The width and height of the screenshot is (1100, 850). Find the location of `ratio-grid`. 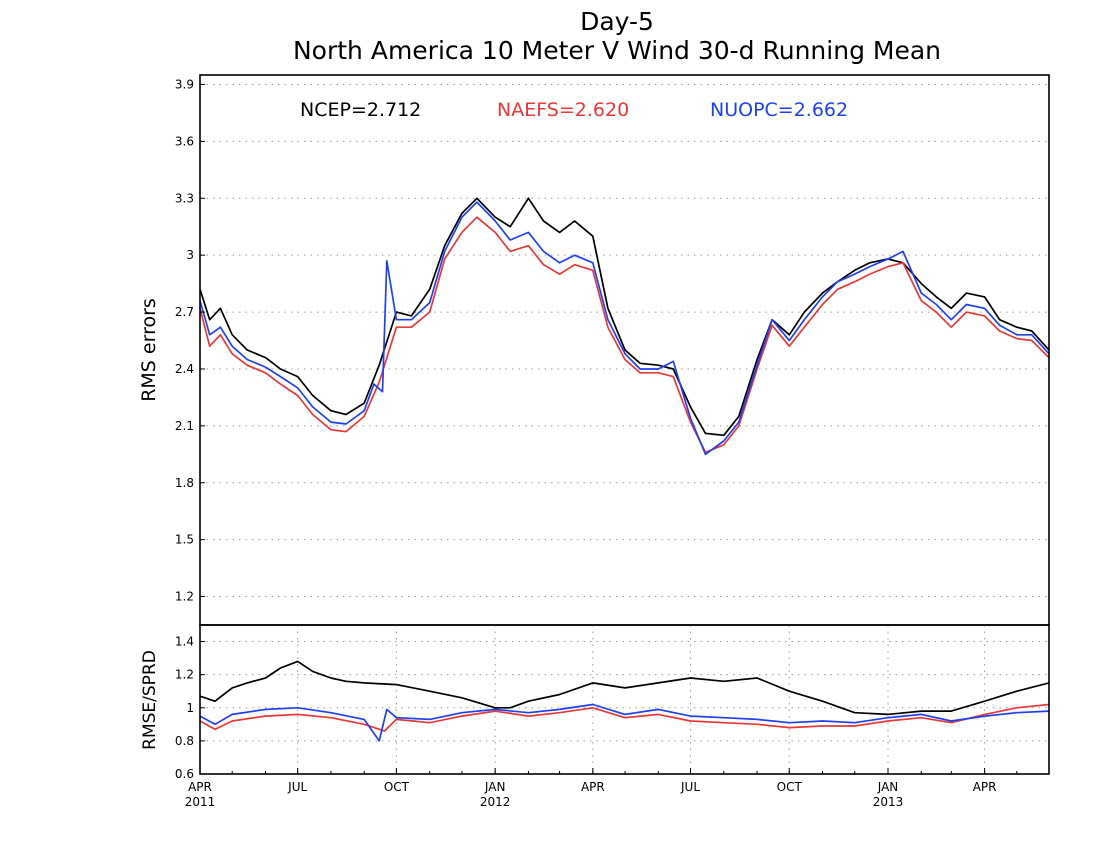

ratio-grid is located at coordinates (624, 700).